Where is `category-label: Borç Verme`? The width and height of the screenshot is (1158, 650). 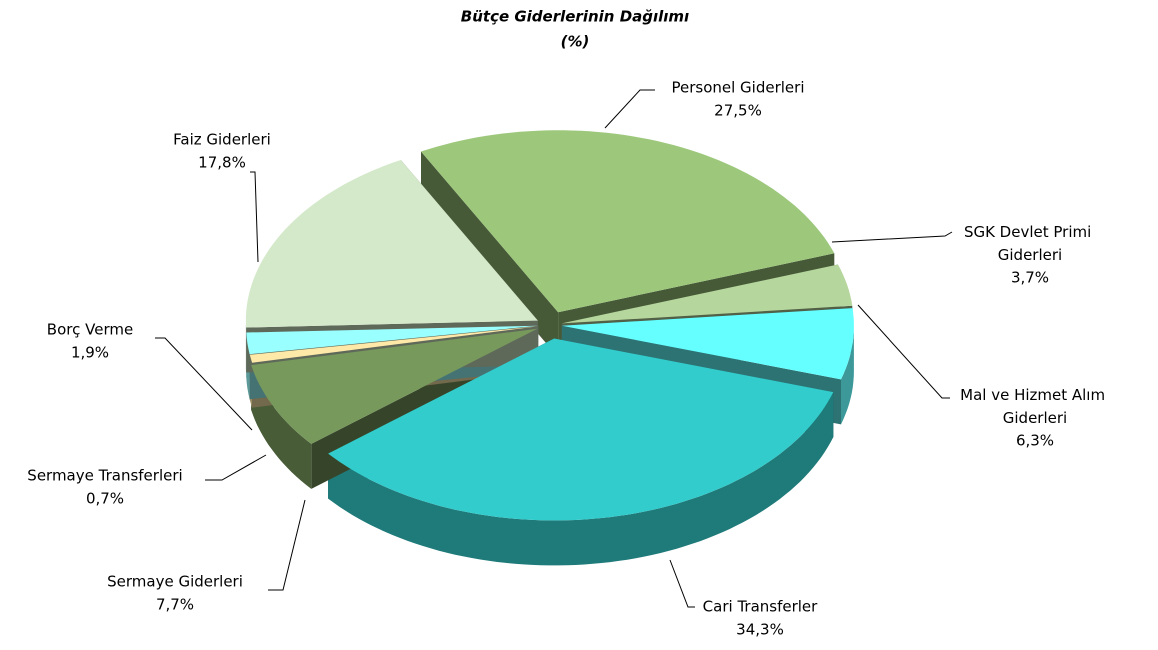 category-label: Borç Verme is located at coordinates (90, 330).